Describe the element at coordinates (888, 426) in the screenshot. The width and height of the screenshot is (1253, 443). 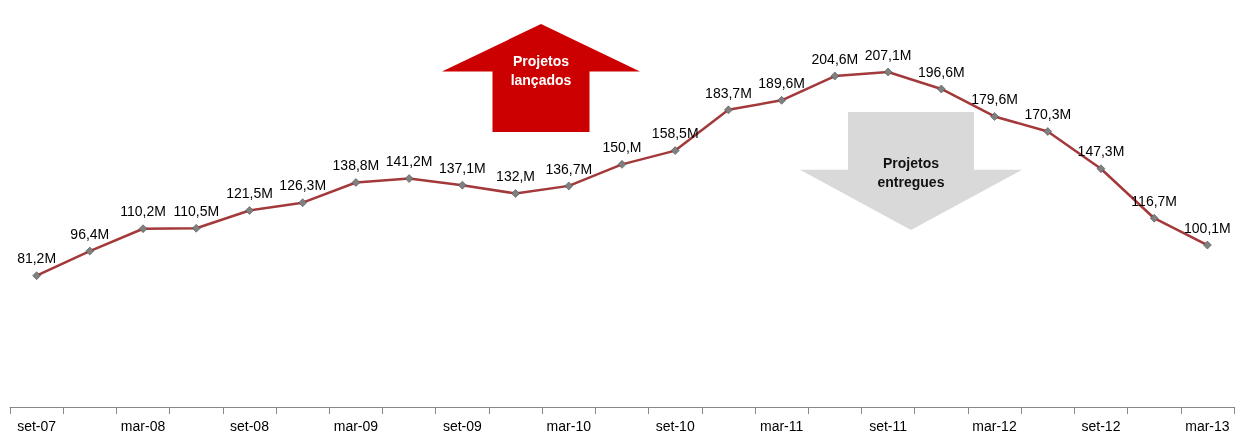
I see `x-tick-label: set-11` at that location.